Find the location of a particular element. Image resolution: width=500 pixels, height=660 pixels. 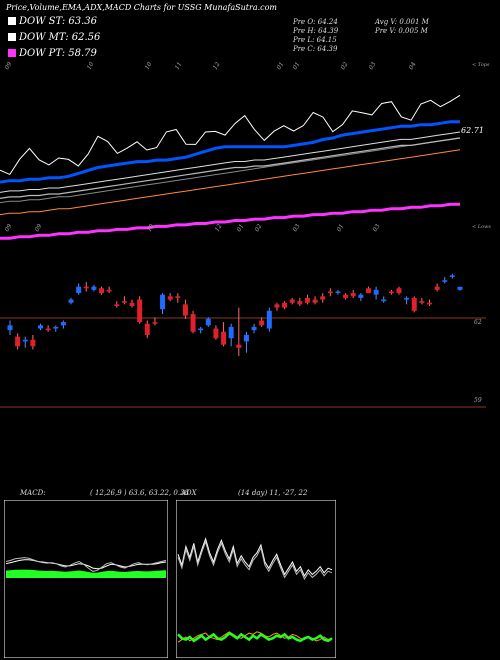

adx-panel is located at coordinates (256, 579).